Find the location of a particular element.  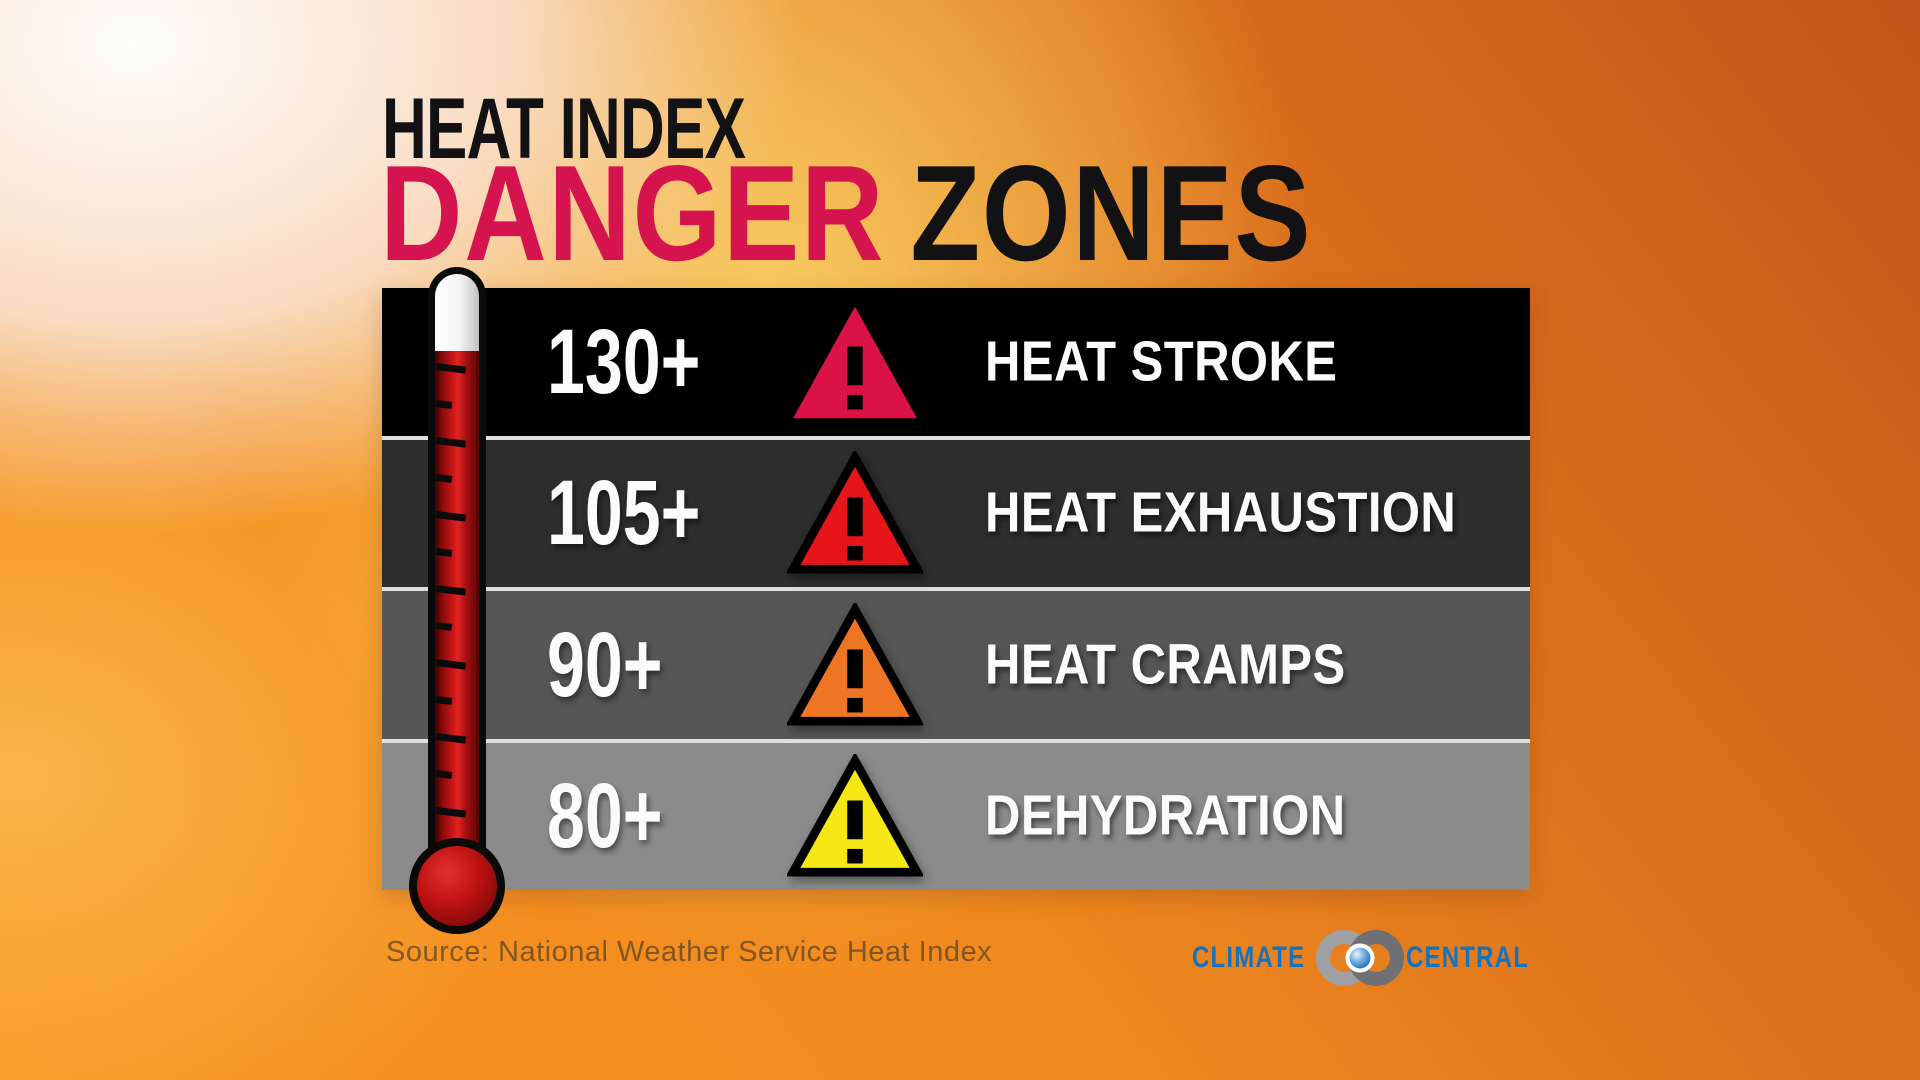

zone-row-heat-stroke: 130+ HEAT STROKE is located at coordinates (956, 362).